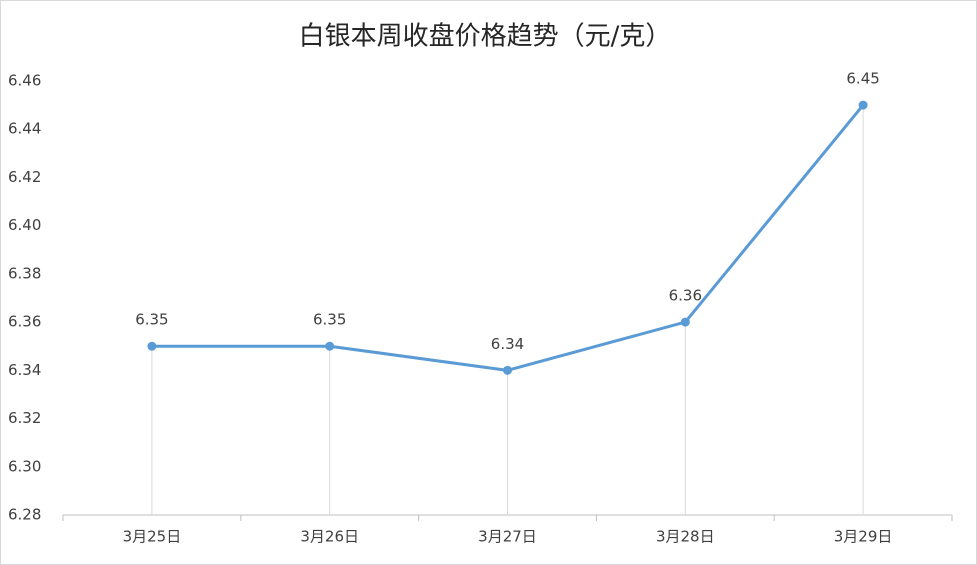 This screenshot has height=565, width=977. What do you see at coordinates (24, 273) in the screenshot?
I see `y-tick-label: 6.38` at bounding box center [24, 273].